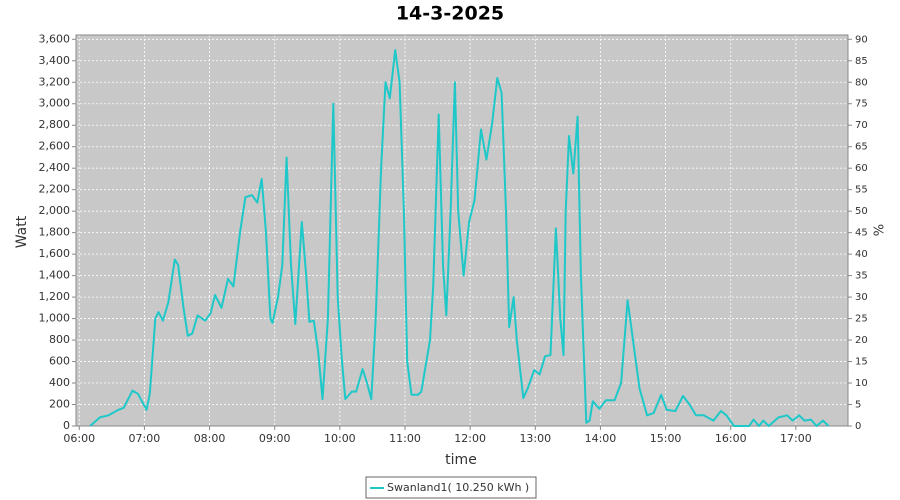  Describe the element at coordinates (861, 168) in the screenshot. I see `y2-tick-label: 60` at that location.